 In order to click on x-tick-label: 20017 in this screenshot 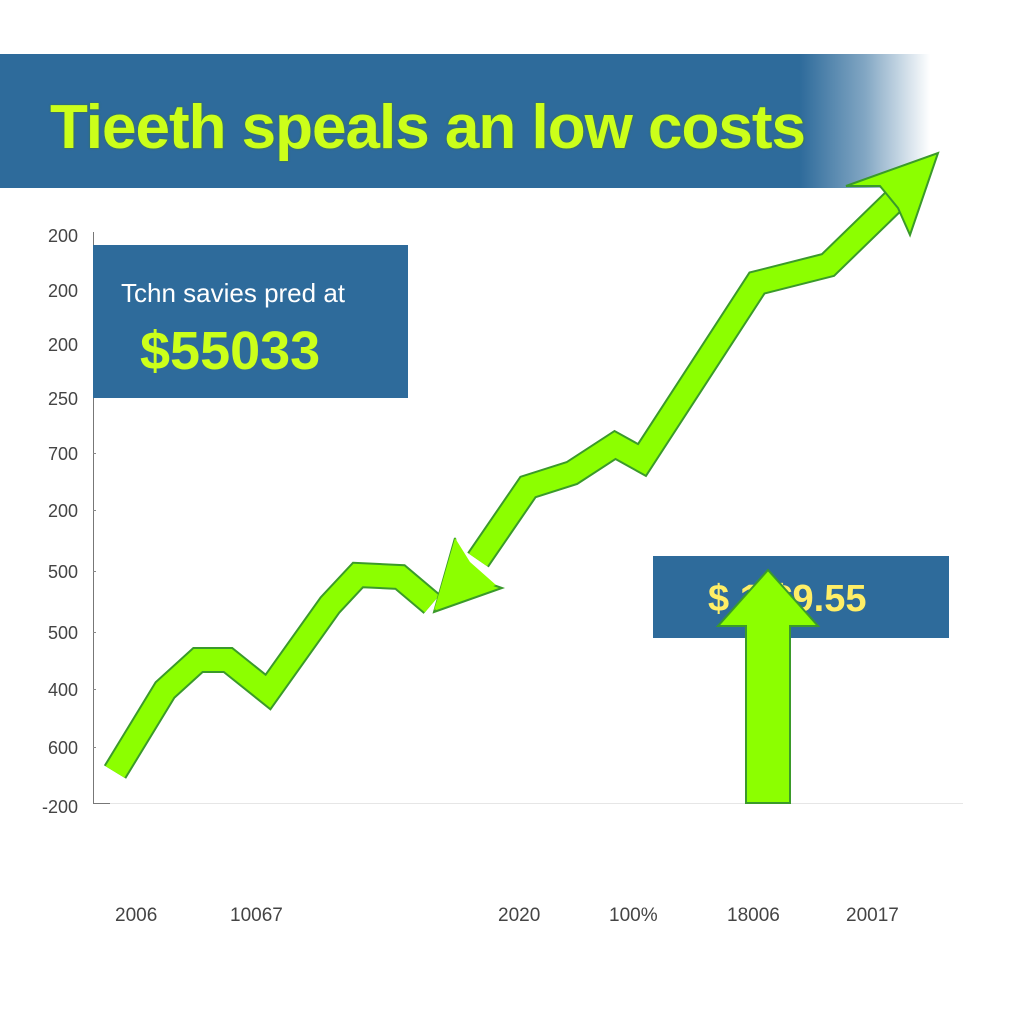, I will do `click(872, 915)`.